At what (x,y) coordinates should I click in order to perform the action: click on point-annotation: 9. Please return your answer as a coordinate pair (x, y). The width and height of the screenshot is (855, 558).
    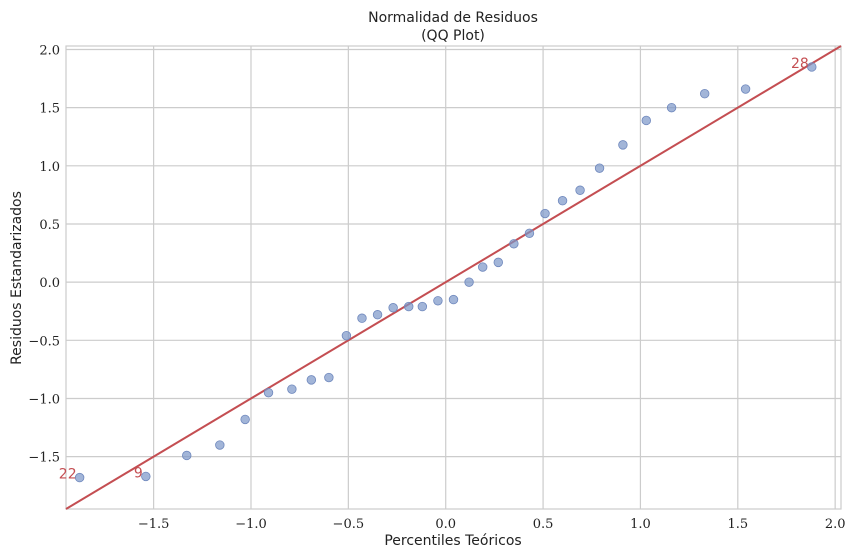
    Looking at the image, I should click on (138, 473).